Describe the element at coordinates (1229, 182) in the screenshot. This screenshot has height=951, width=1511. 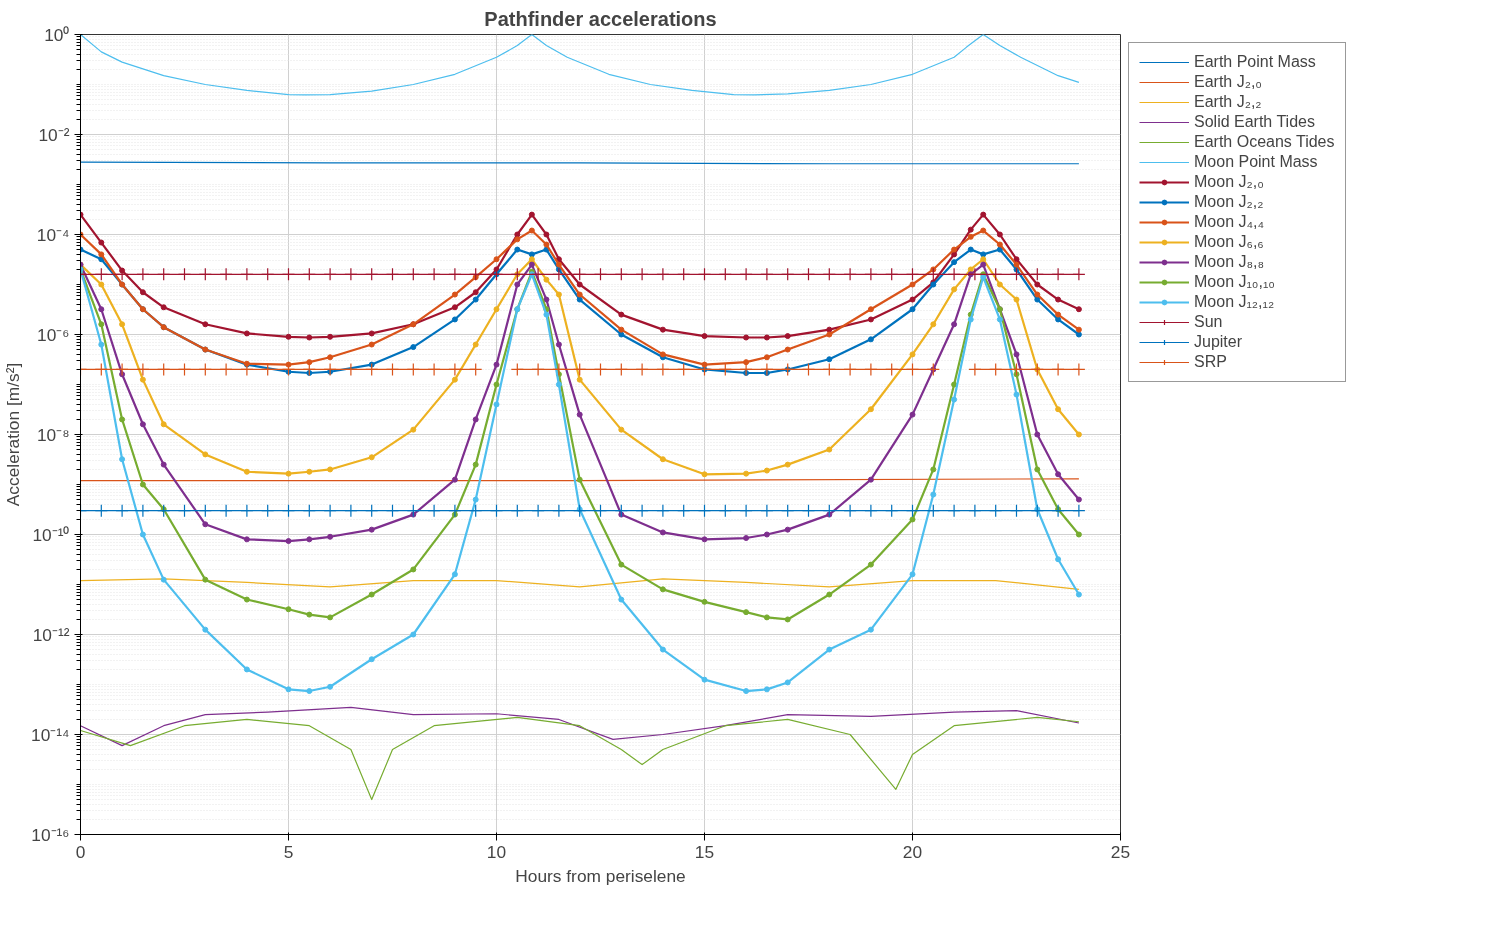
I see `legend-label: Moon J₂,₀` at that location.